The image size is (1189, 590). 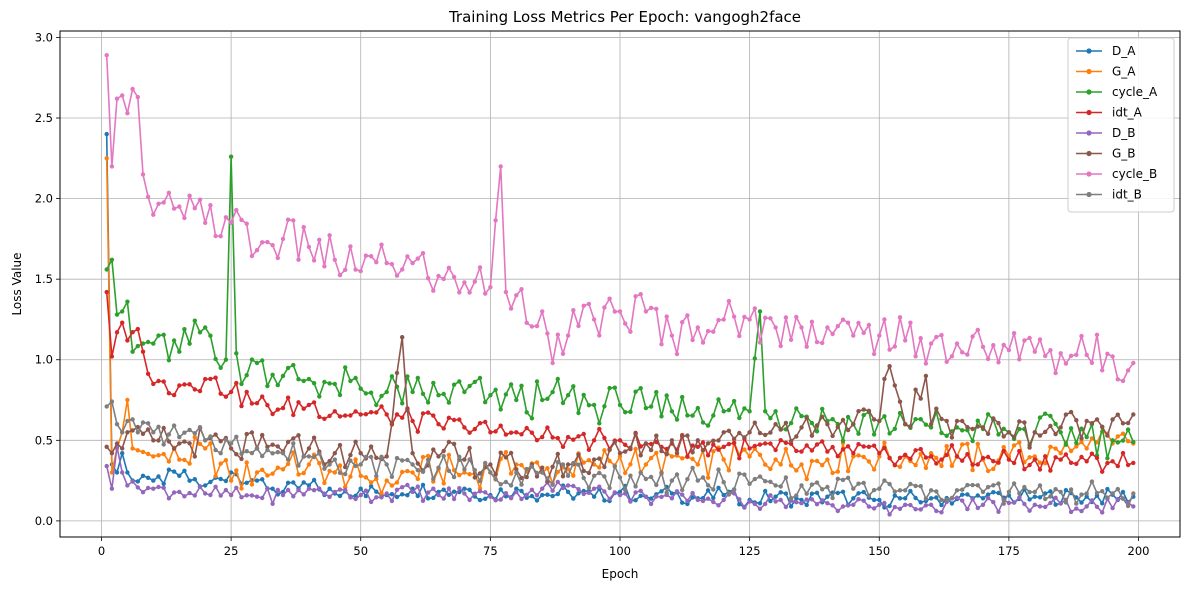 What do you see at coordinates (620, 551) in the screenshot?
I see `x-tick-label: 100` at bounding box center [620, 551].